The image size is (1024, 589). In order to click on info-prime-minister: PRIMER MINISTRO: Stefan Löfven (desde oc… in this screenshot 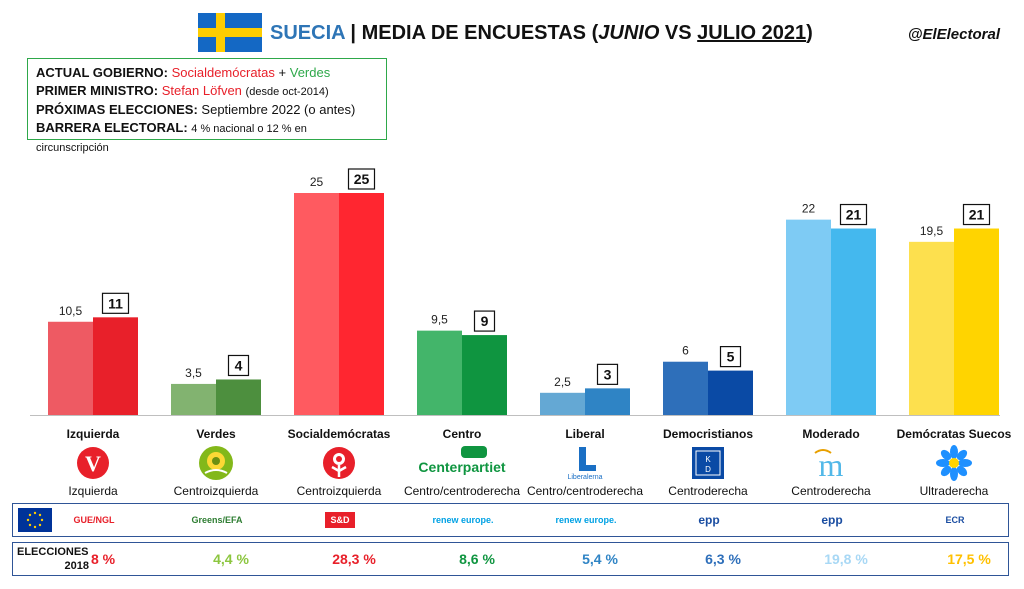, I will do `click(207, 91)`.